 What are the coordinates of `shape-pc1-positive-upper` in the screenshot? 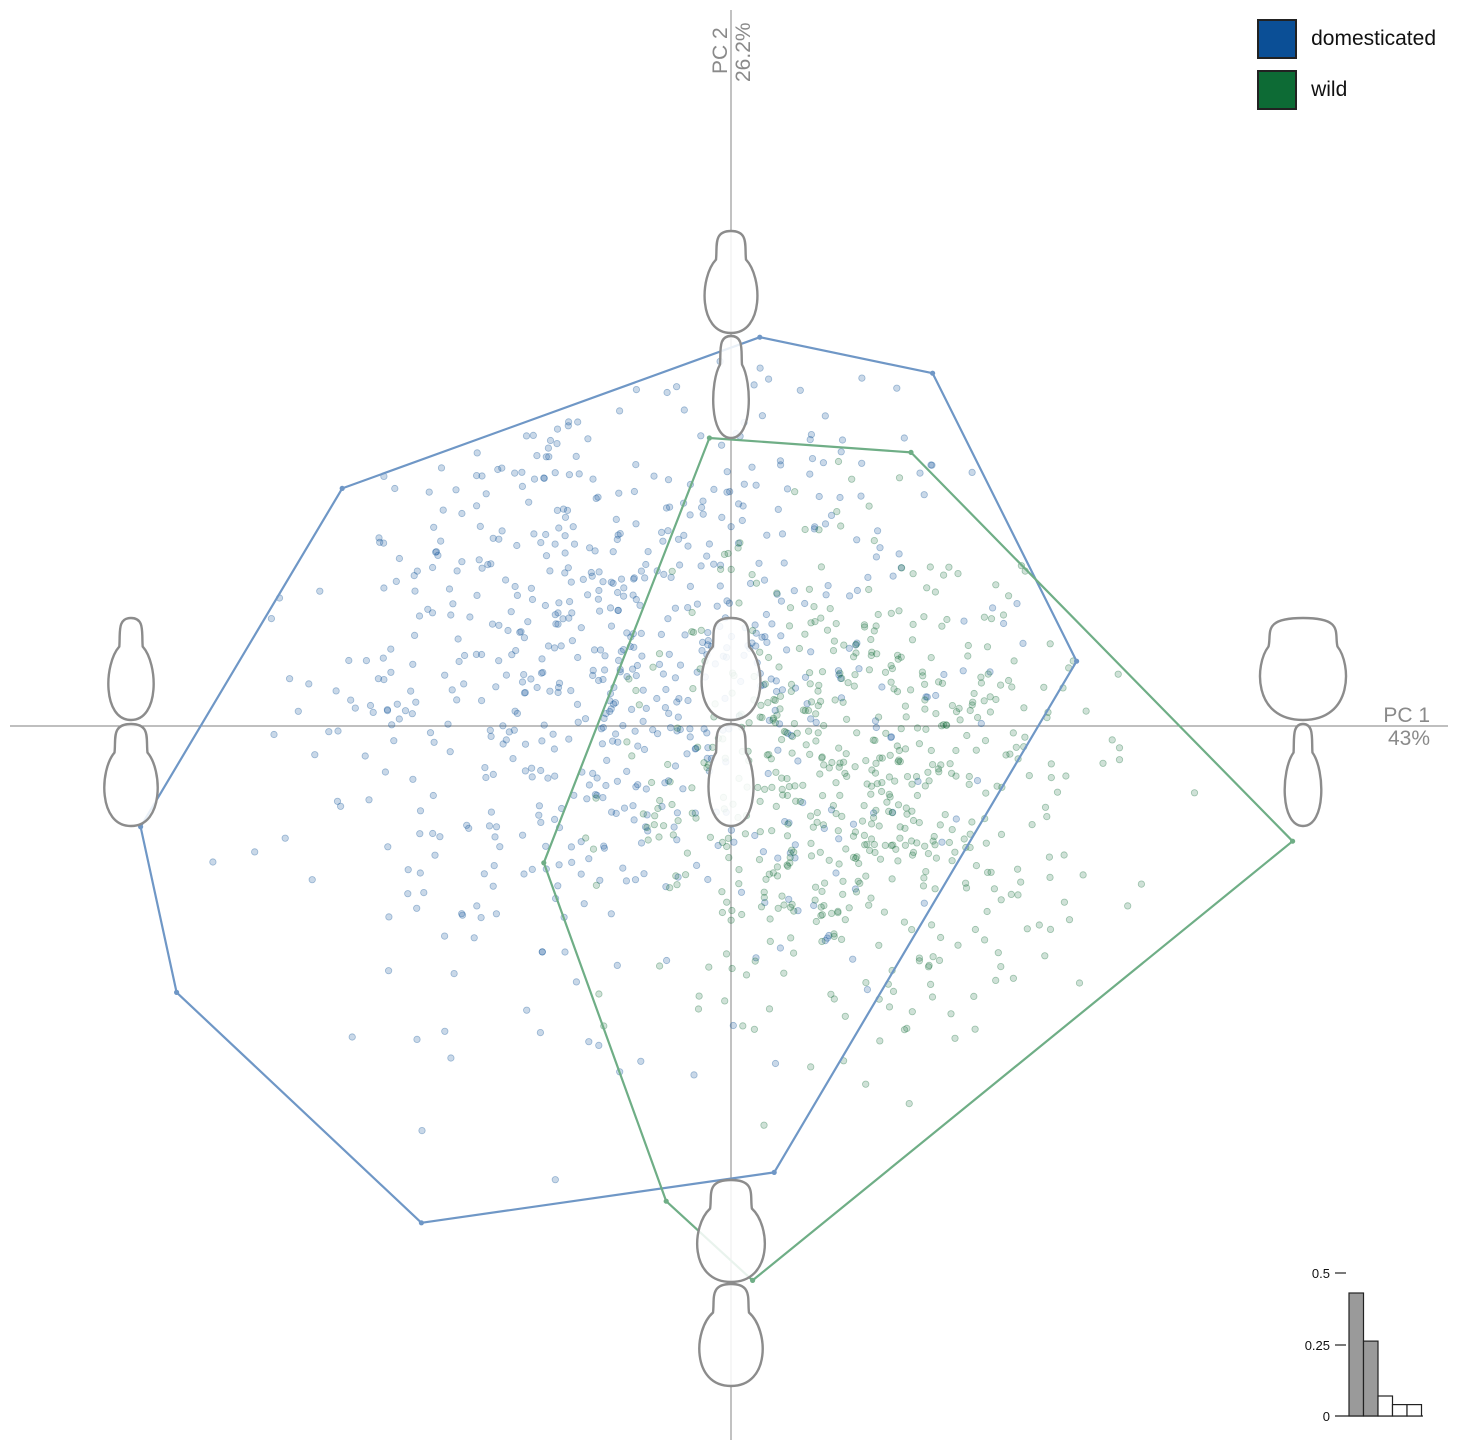 It's located at (1303, 669).